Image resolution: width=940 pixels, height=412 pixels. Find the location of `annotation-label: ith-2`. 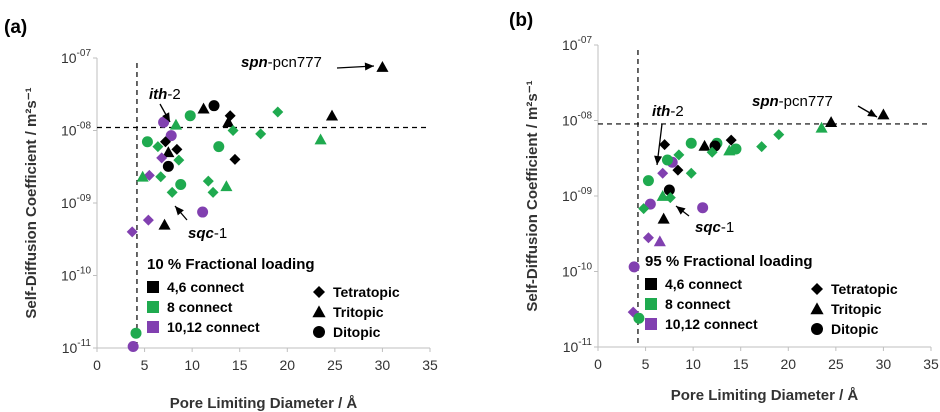

annotation-label: ith-2 is located at coordinates (165, 94).